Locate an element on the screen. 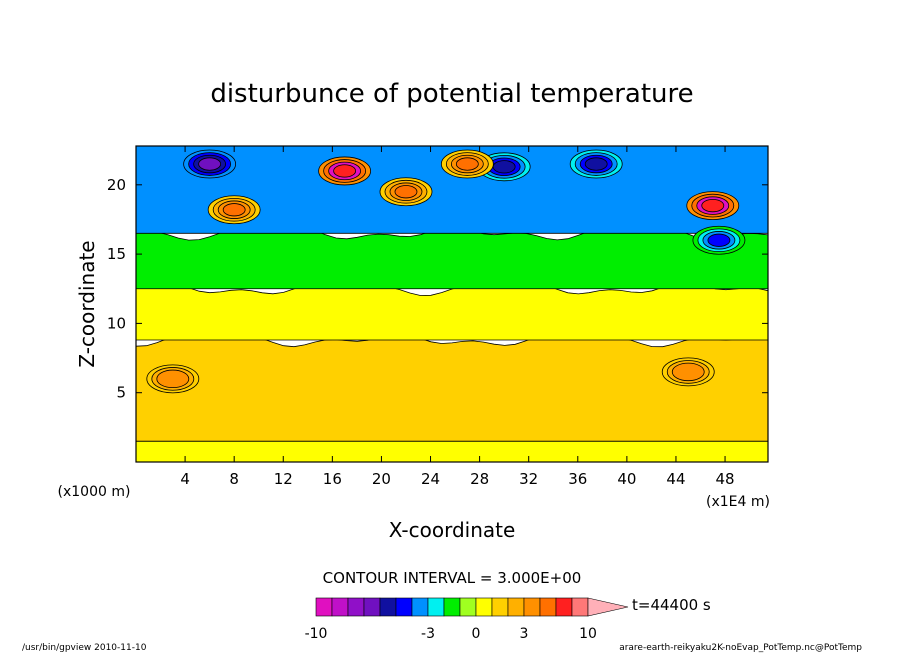 The height and width of the screenshot is (654, 904). x-tick-label: 20 is located at coordinates (381, 479).